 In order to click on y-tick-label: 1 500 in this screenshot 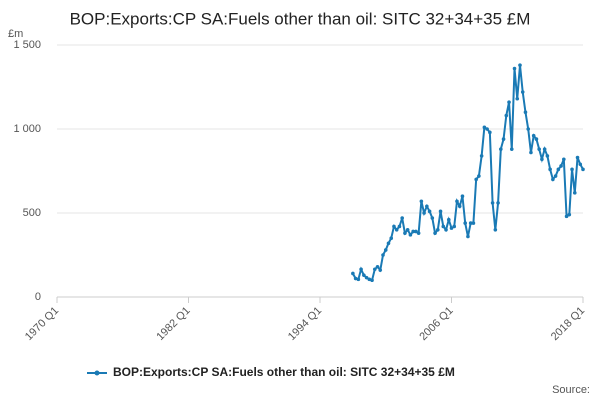, I will do `click(27, 45)`.